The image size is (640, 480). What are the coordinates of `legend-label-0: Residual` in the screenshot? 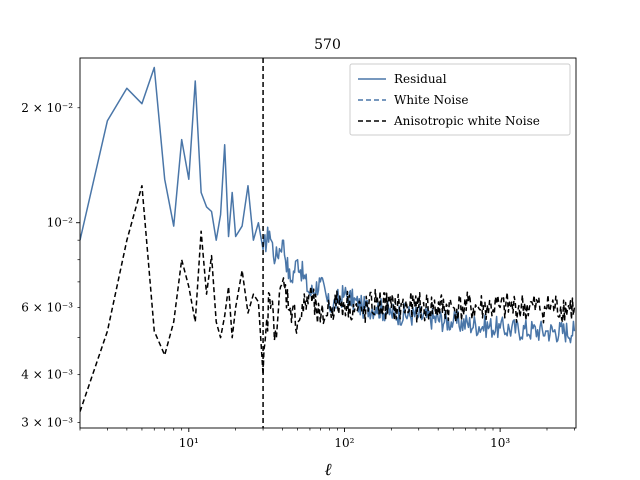 It's located at (420, 79).